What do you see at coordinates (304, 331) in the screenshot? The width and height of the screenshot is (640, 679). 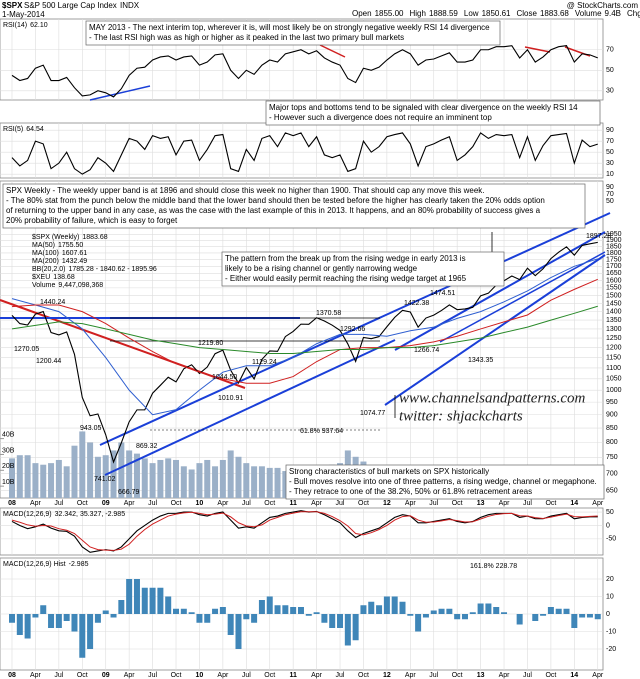 I see `series-line` at bounding box center [304, 331].